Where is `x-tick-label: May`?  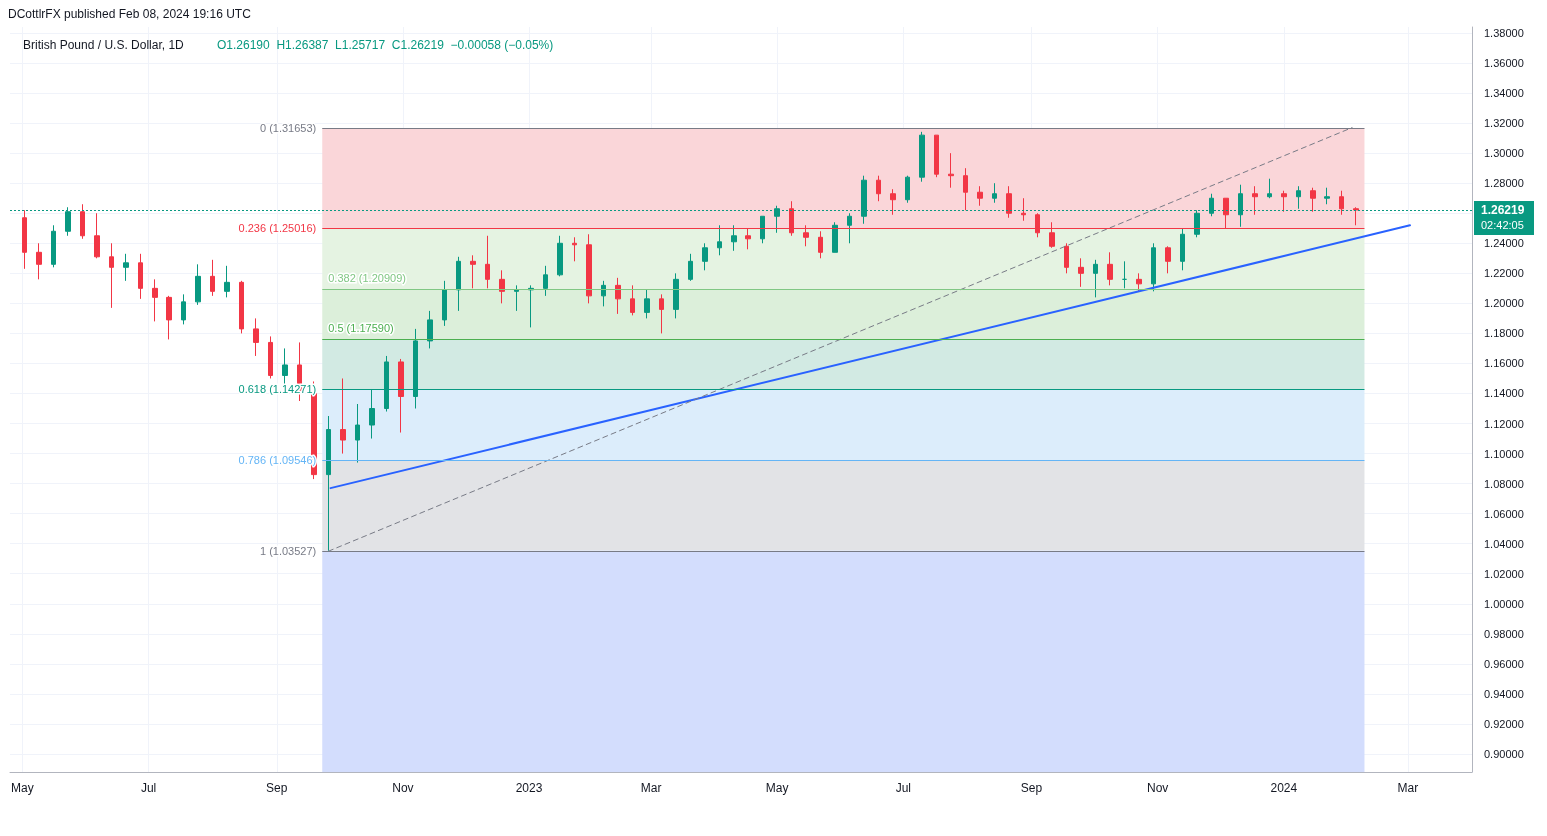 x-tick-label: May is located at coordinates (22, 788).